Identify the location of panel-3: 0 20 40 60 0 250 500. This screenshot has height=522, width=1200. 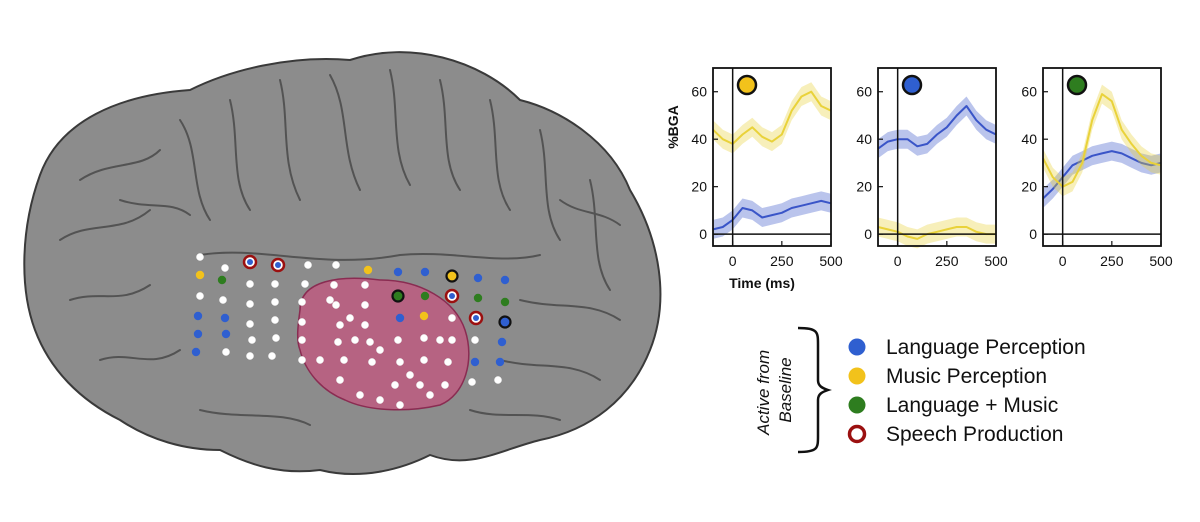
(1097, 168).